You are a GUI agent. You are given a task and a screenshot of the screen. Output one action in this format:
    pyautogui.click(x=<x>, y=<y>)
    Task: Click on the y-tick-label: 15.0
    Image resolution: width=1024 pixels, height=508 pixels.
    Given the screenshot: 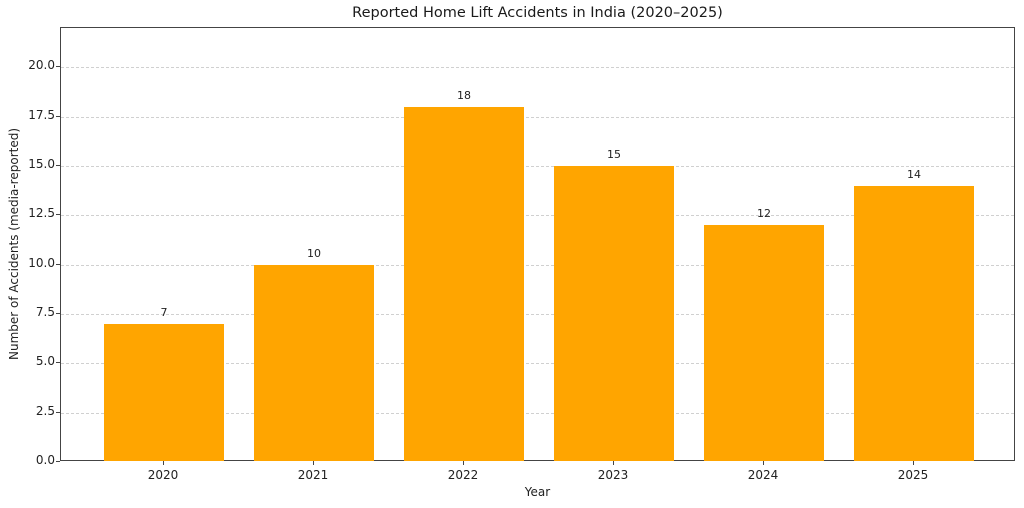 What is the action you would take?
    pyautogui.click(x=41, y=164)
    